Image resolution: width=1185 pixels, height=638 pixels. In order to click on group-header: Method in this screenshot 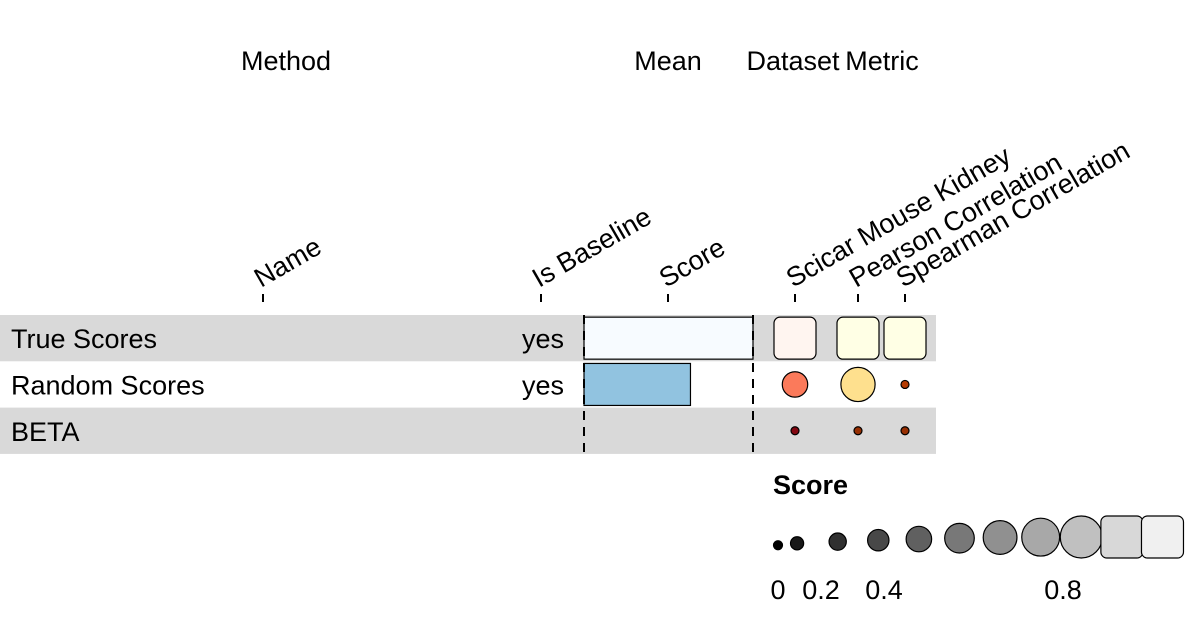, I will do `click(286, 61)`.